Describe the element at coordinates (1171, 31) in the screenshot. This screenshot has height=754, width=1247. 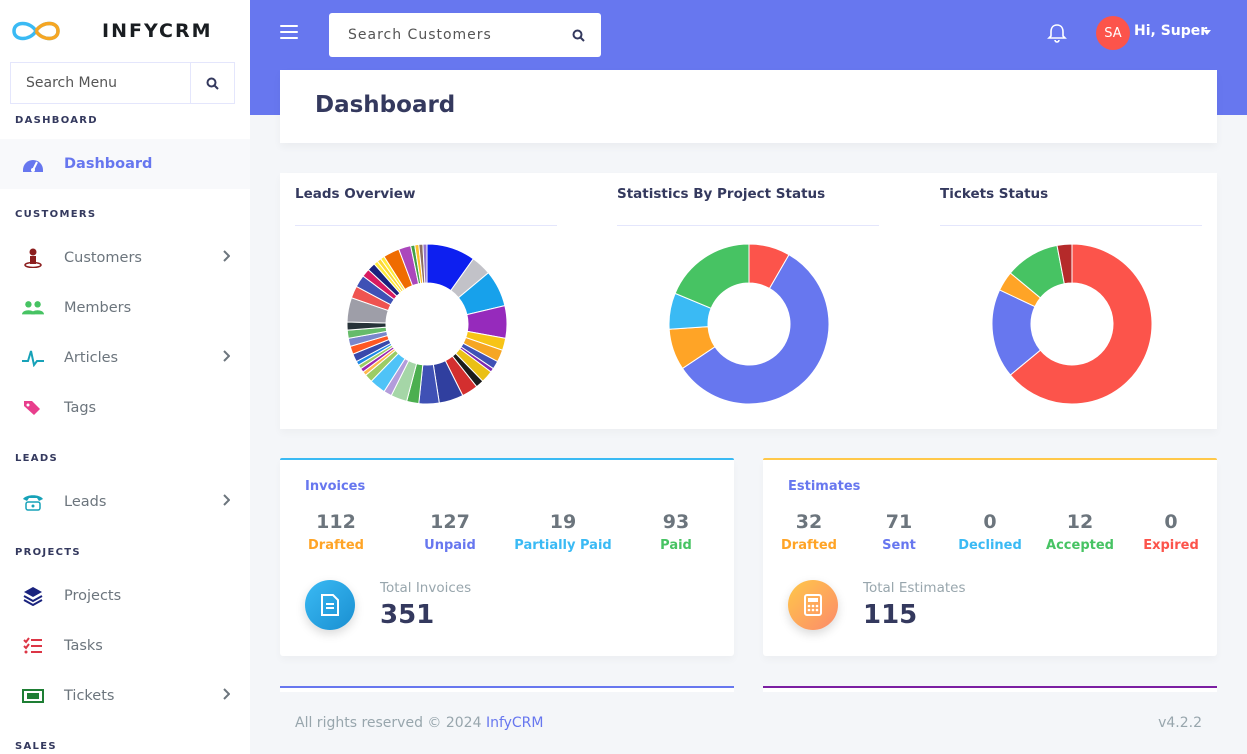
I see `user-greeting: Hi, Super` at that location.